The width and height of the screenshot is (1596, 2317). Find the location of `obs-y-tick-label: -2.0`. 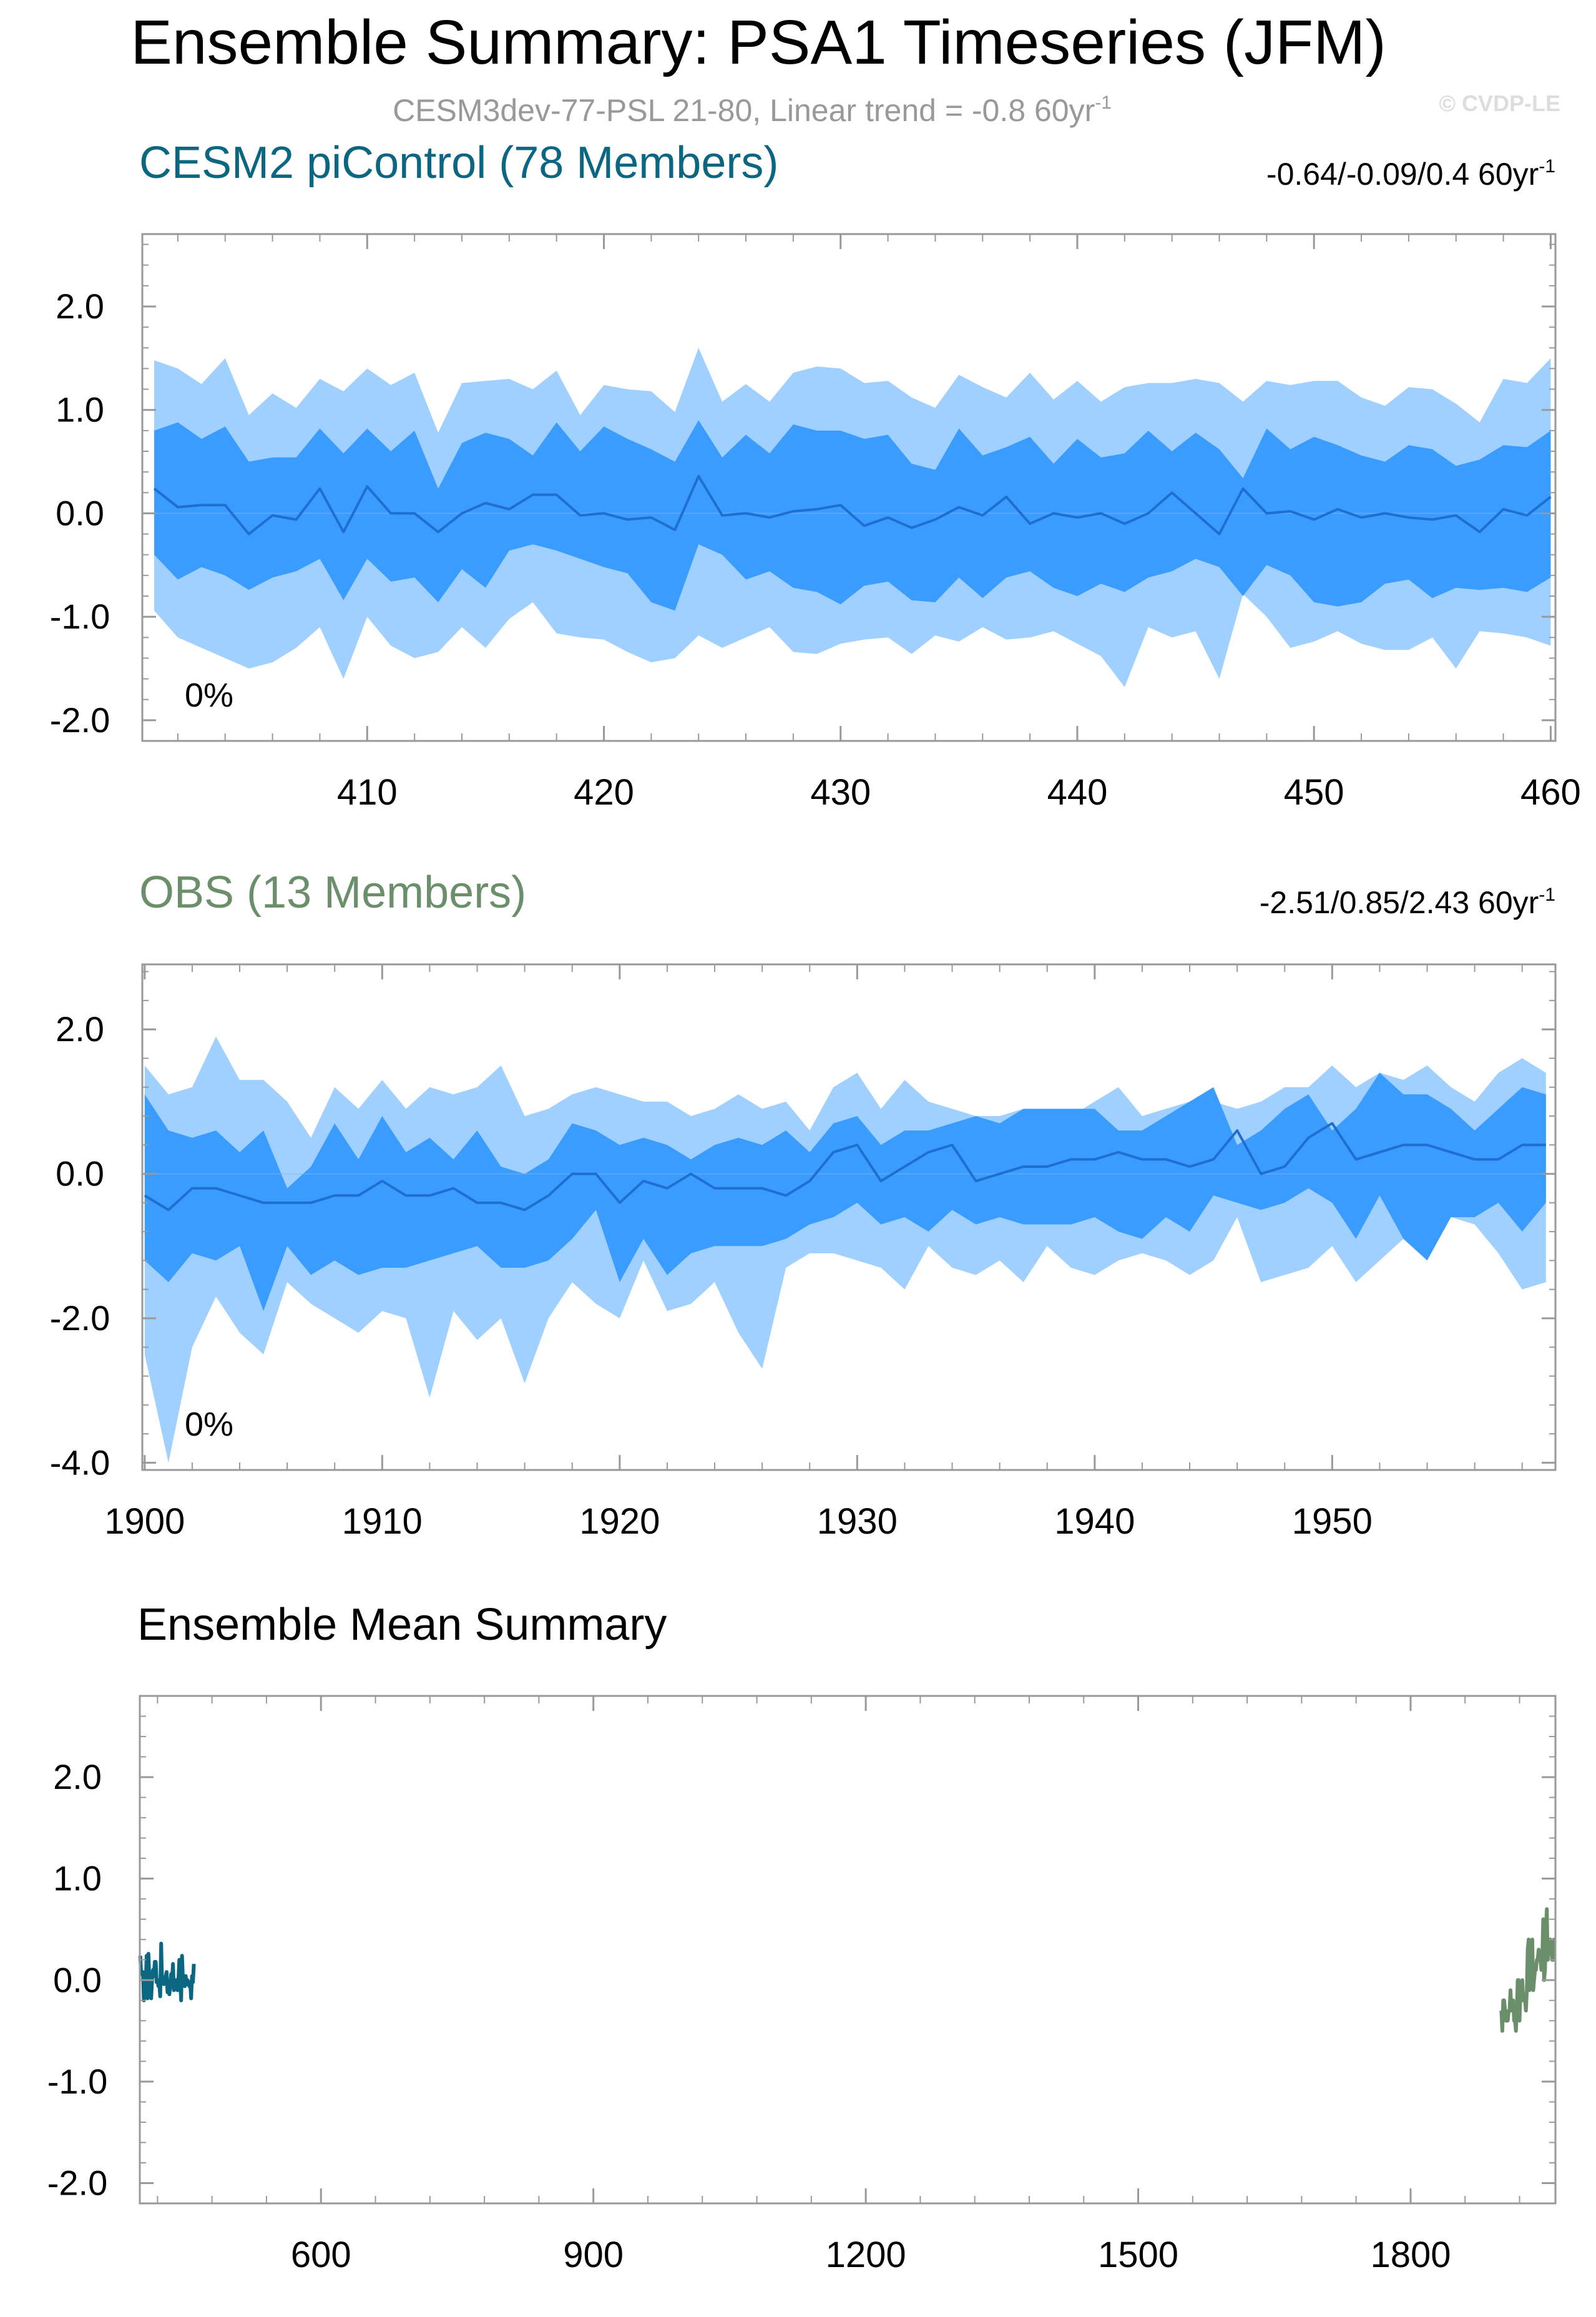

obs-y-tick-label: -2.0 is located at coordinates (80, 1318).